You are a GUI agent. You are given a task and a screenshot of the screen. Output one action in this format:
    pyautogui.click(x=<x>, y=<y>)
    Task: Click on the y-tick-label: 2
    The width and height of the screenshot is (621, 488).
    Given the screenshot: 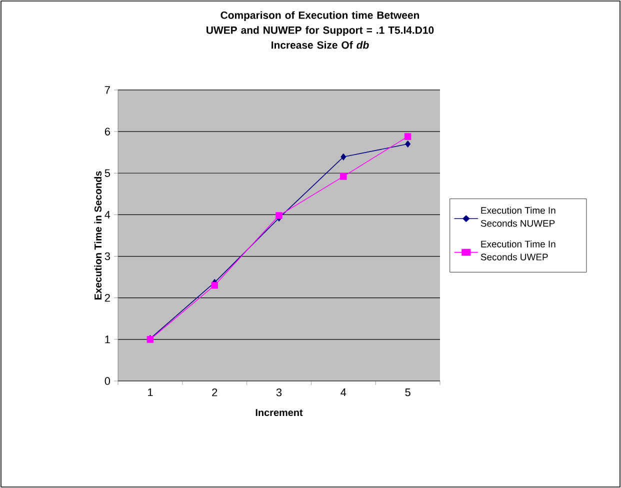 What is the action you would take?
    pyautogui.click(x=107, y=298)
    